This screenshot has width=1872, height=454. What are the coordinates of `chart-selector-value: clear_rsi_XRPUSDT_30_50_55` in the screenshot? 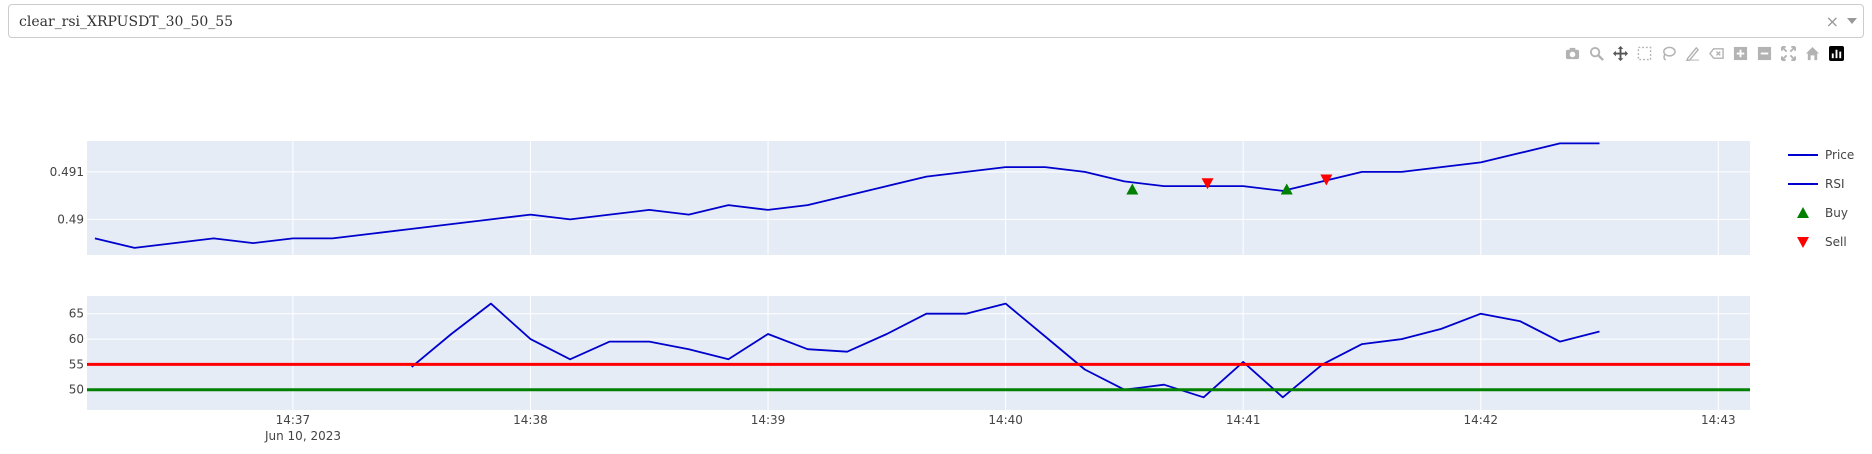 It's located at (126, 22).